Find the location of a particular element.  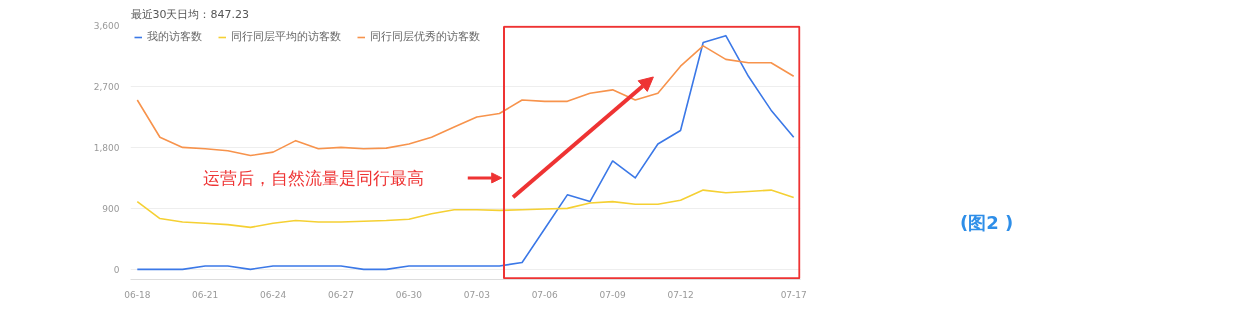

annotation: 运营后，自然流量是同行最高 is located at coordinates (314, 177).